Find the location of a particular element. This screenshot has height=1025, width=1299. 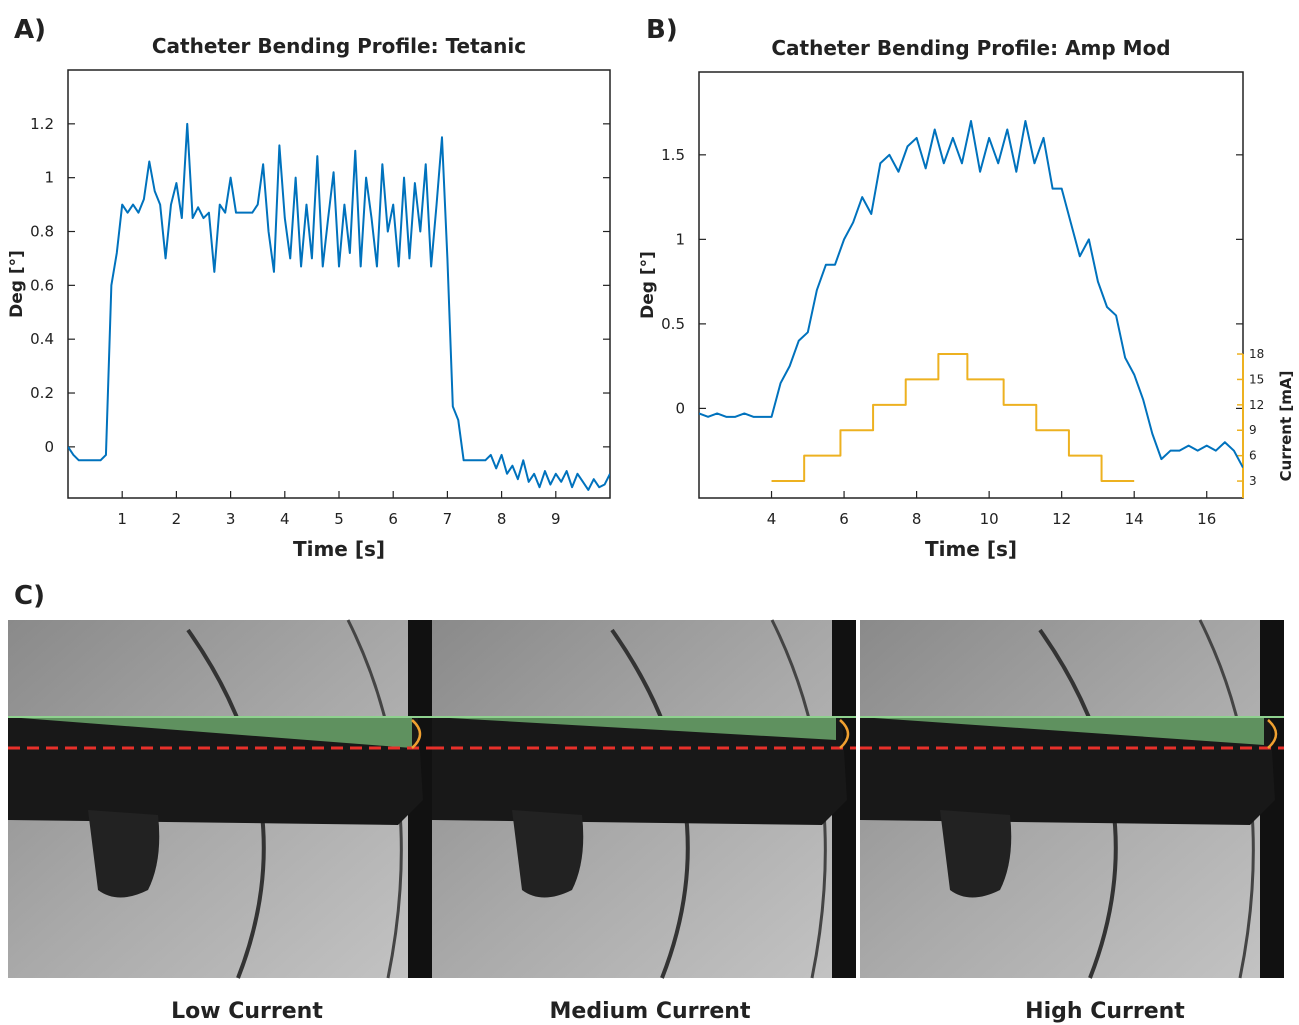

x-tick-label: 9 is located at coordinates (556, 519).